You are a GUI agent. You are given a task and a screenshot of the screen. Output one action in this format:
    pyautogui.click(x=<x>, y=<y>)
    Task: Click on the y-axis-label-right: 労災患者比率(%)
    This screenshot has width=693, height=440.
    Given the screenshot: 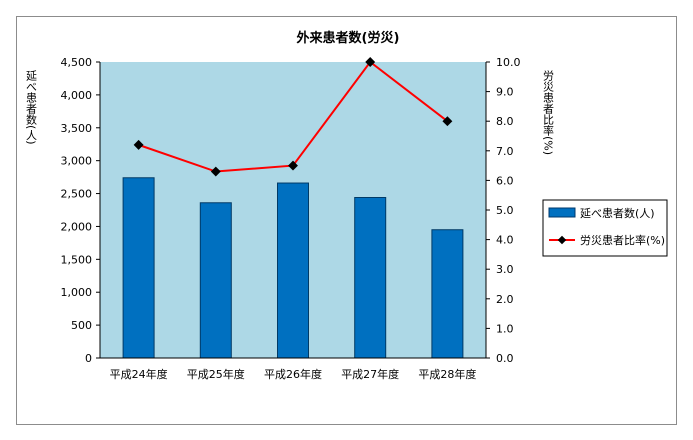 What is the action you would take?
    pyautogui.click(x=548, y=112)
    